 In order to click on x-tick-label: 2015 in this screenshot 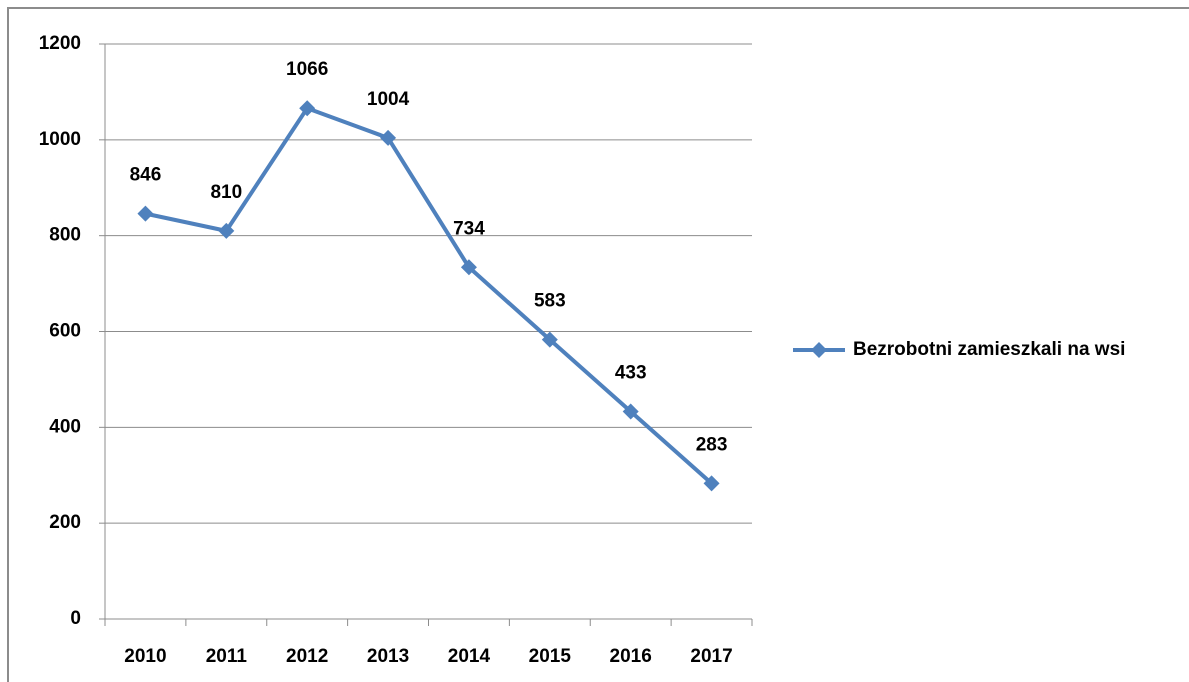, I will do `click(550, 656)`.